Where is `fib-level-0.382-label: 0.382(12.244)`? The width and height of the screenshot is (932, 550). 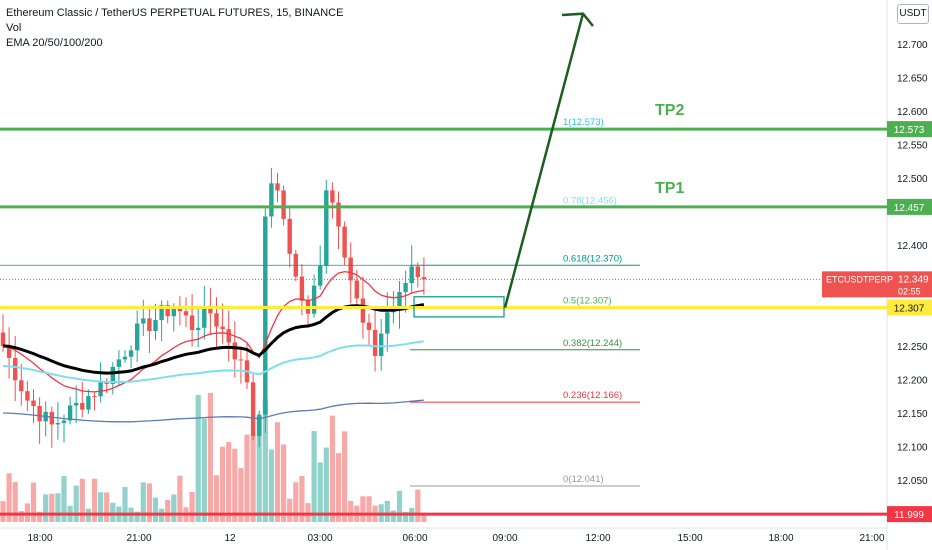 fib-level-0.382-label: 0.382(12.244) is located at coordinates (592, 343).